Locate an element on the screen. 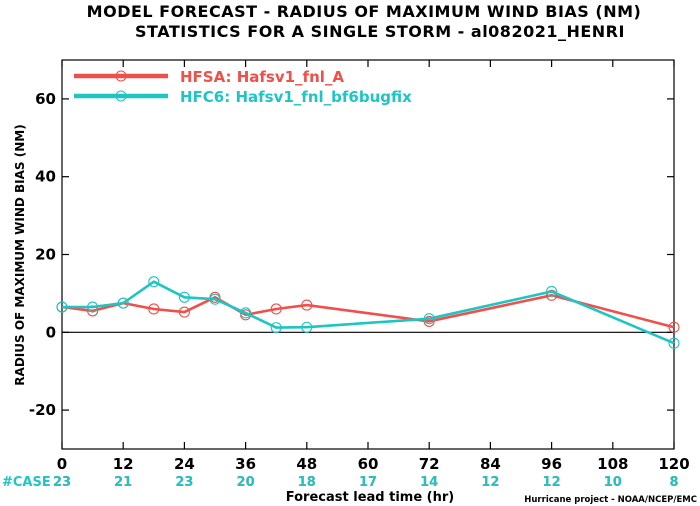  x-axis-label: Forecast lead time (hr) is located at coordinates (370, 497).